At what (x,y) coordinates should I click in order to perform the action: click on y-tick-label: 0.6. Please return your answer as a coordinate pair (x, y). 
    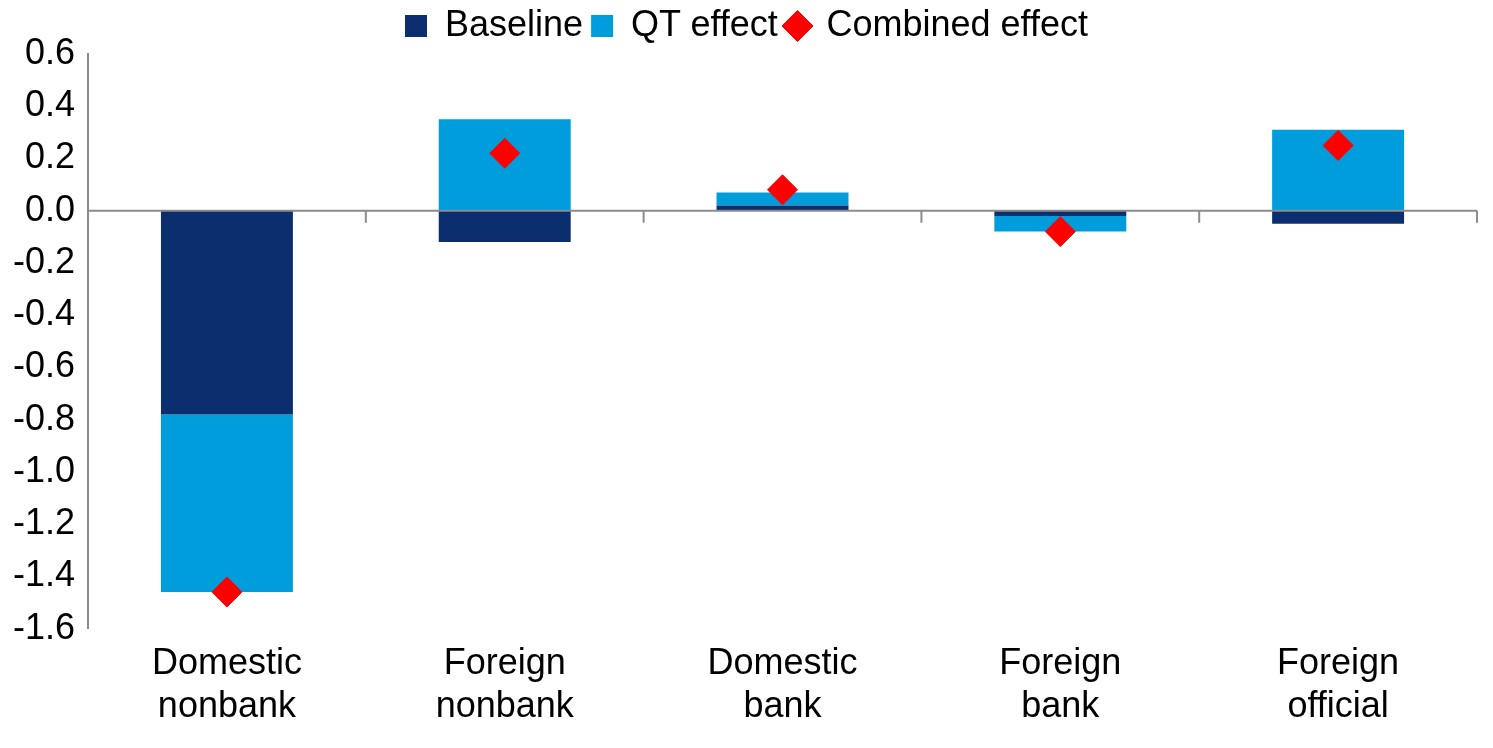
    Looking at the image, I should click on (50, 51).